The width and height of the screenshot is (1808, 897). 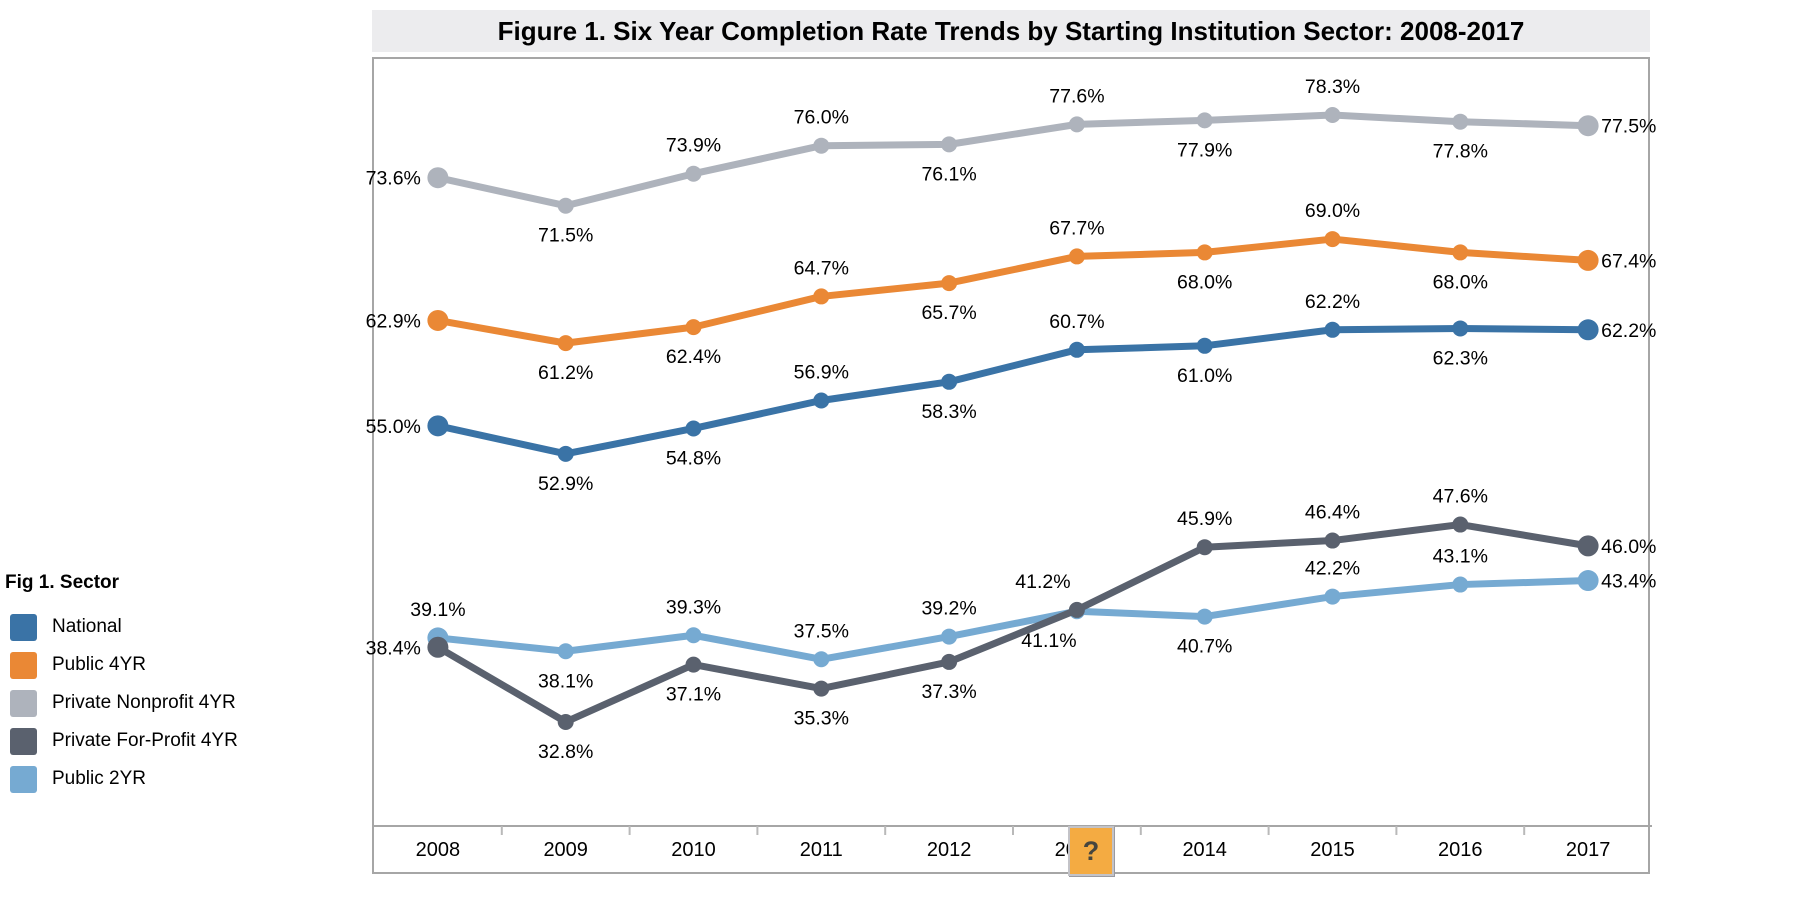 I want to click on data-point-national-2012, so click(x=949, y=381).